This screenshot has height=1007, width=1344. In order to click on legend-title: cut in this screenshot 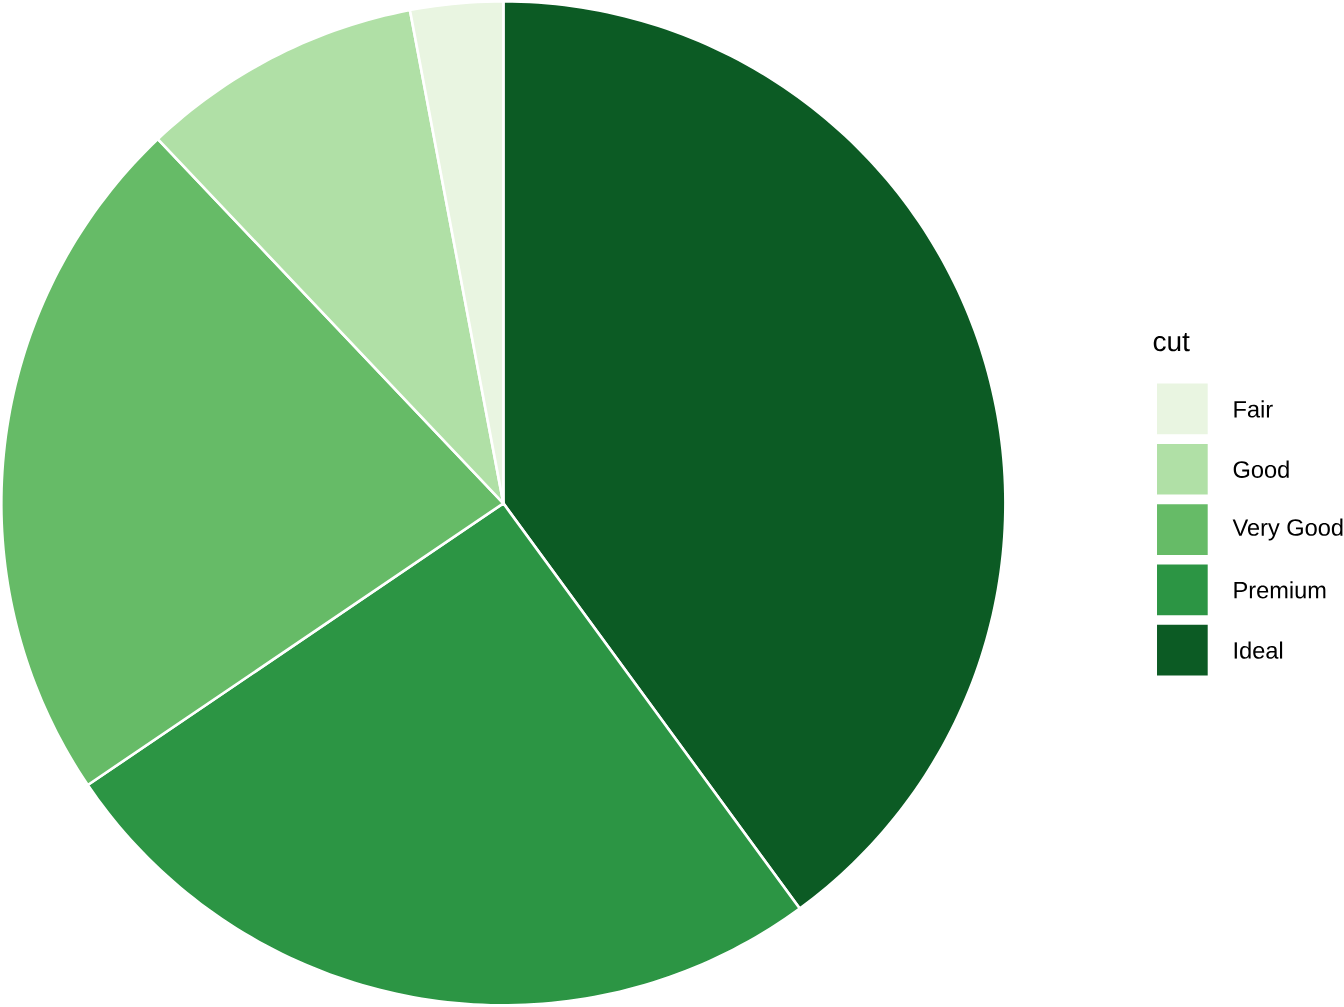, I will do `click(1171, 342)`.